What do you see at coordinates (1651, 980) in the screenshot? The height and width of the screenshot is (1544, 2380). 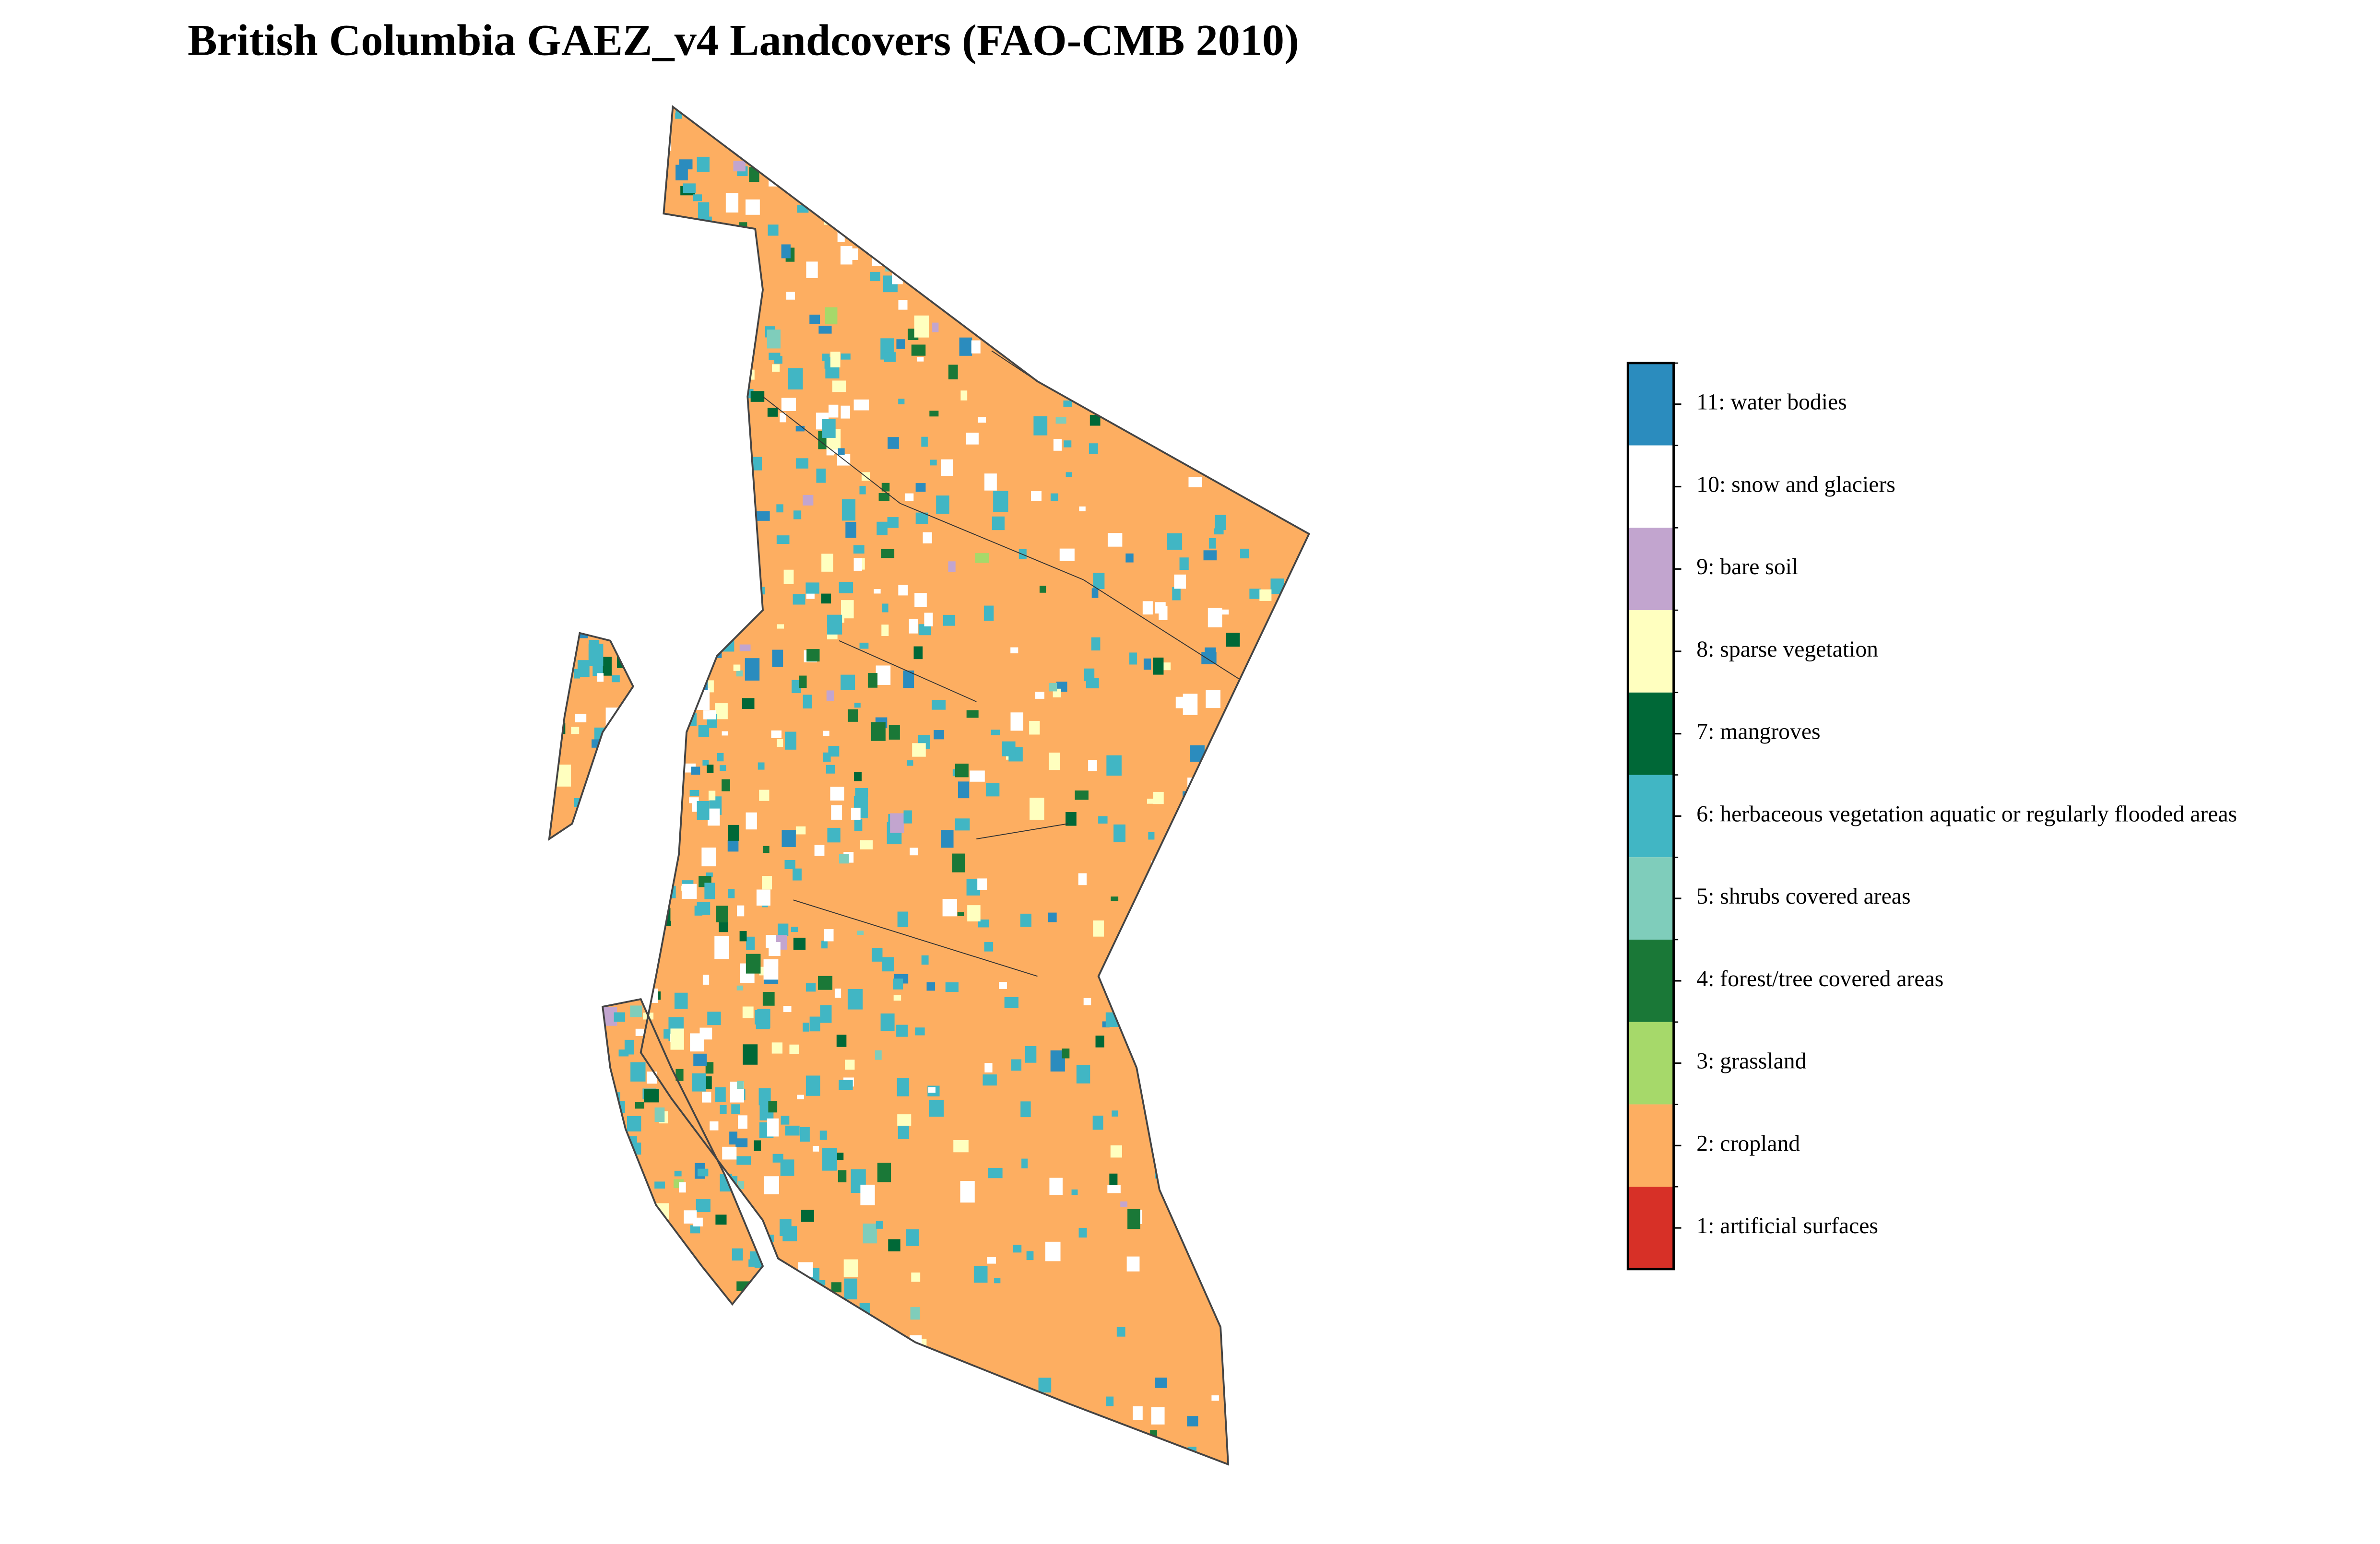 I see `colorbar-swatch` at bounding box center [1651, 980].